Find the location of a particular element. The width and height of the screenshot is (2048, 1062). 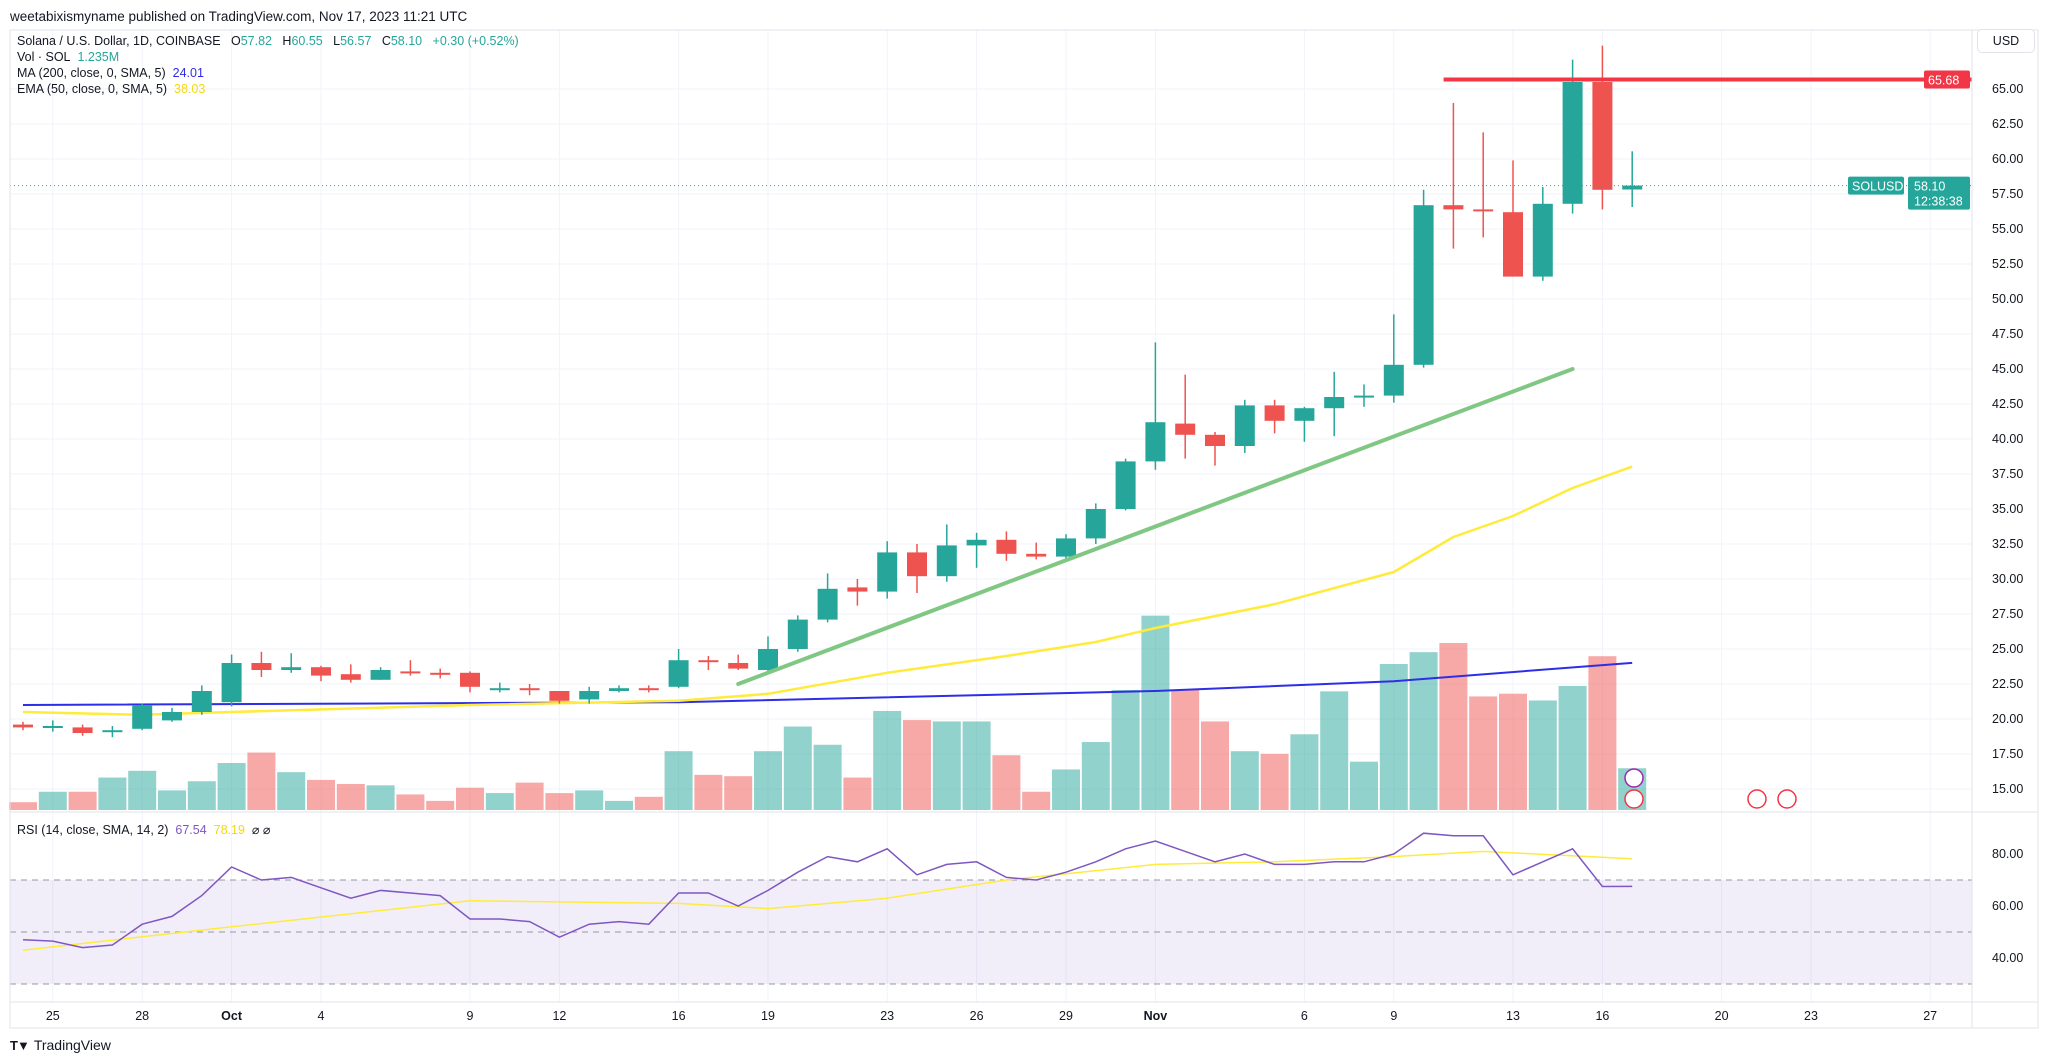

price-tick-label: 25.00 is located at coordinates (2007, 649).